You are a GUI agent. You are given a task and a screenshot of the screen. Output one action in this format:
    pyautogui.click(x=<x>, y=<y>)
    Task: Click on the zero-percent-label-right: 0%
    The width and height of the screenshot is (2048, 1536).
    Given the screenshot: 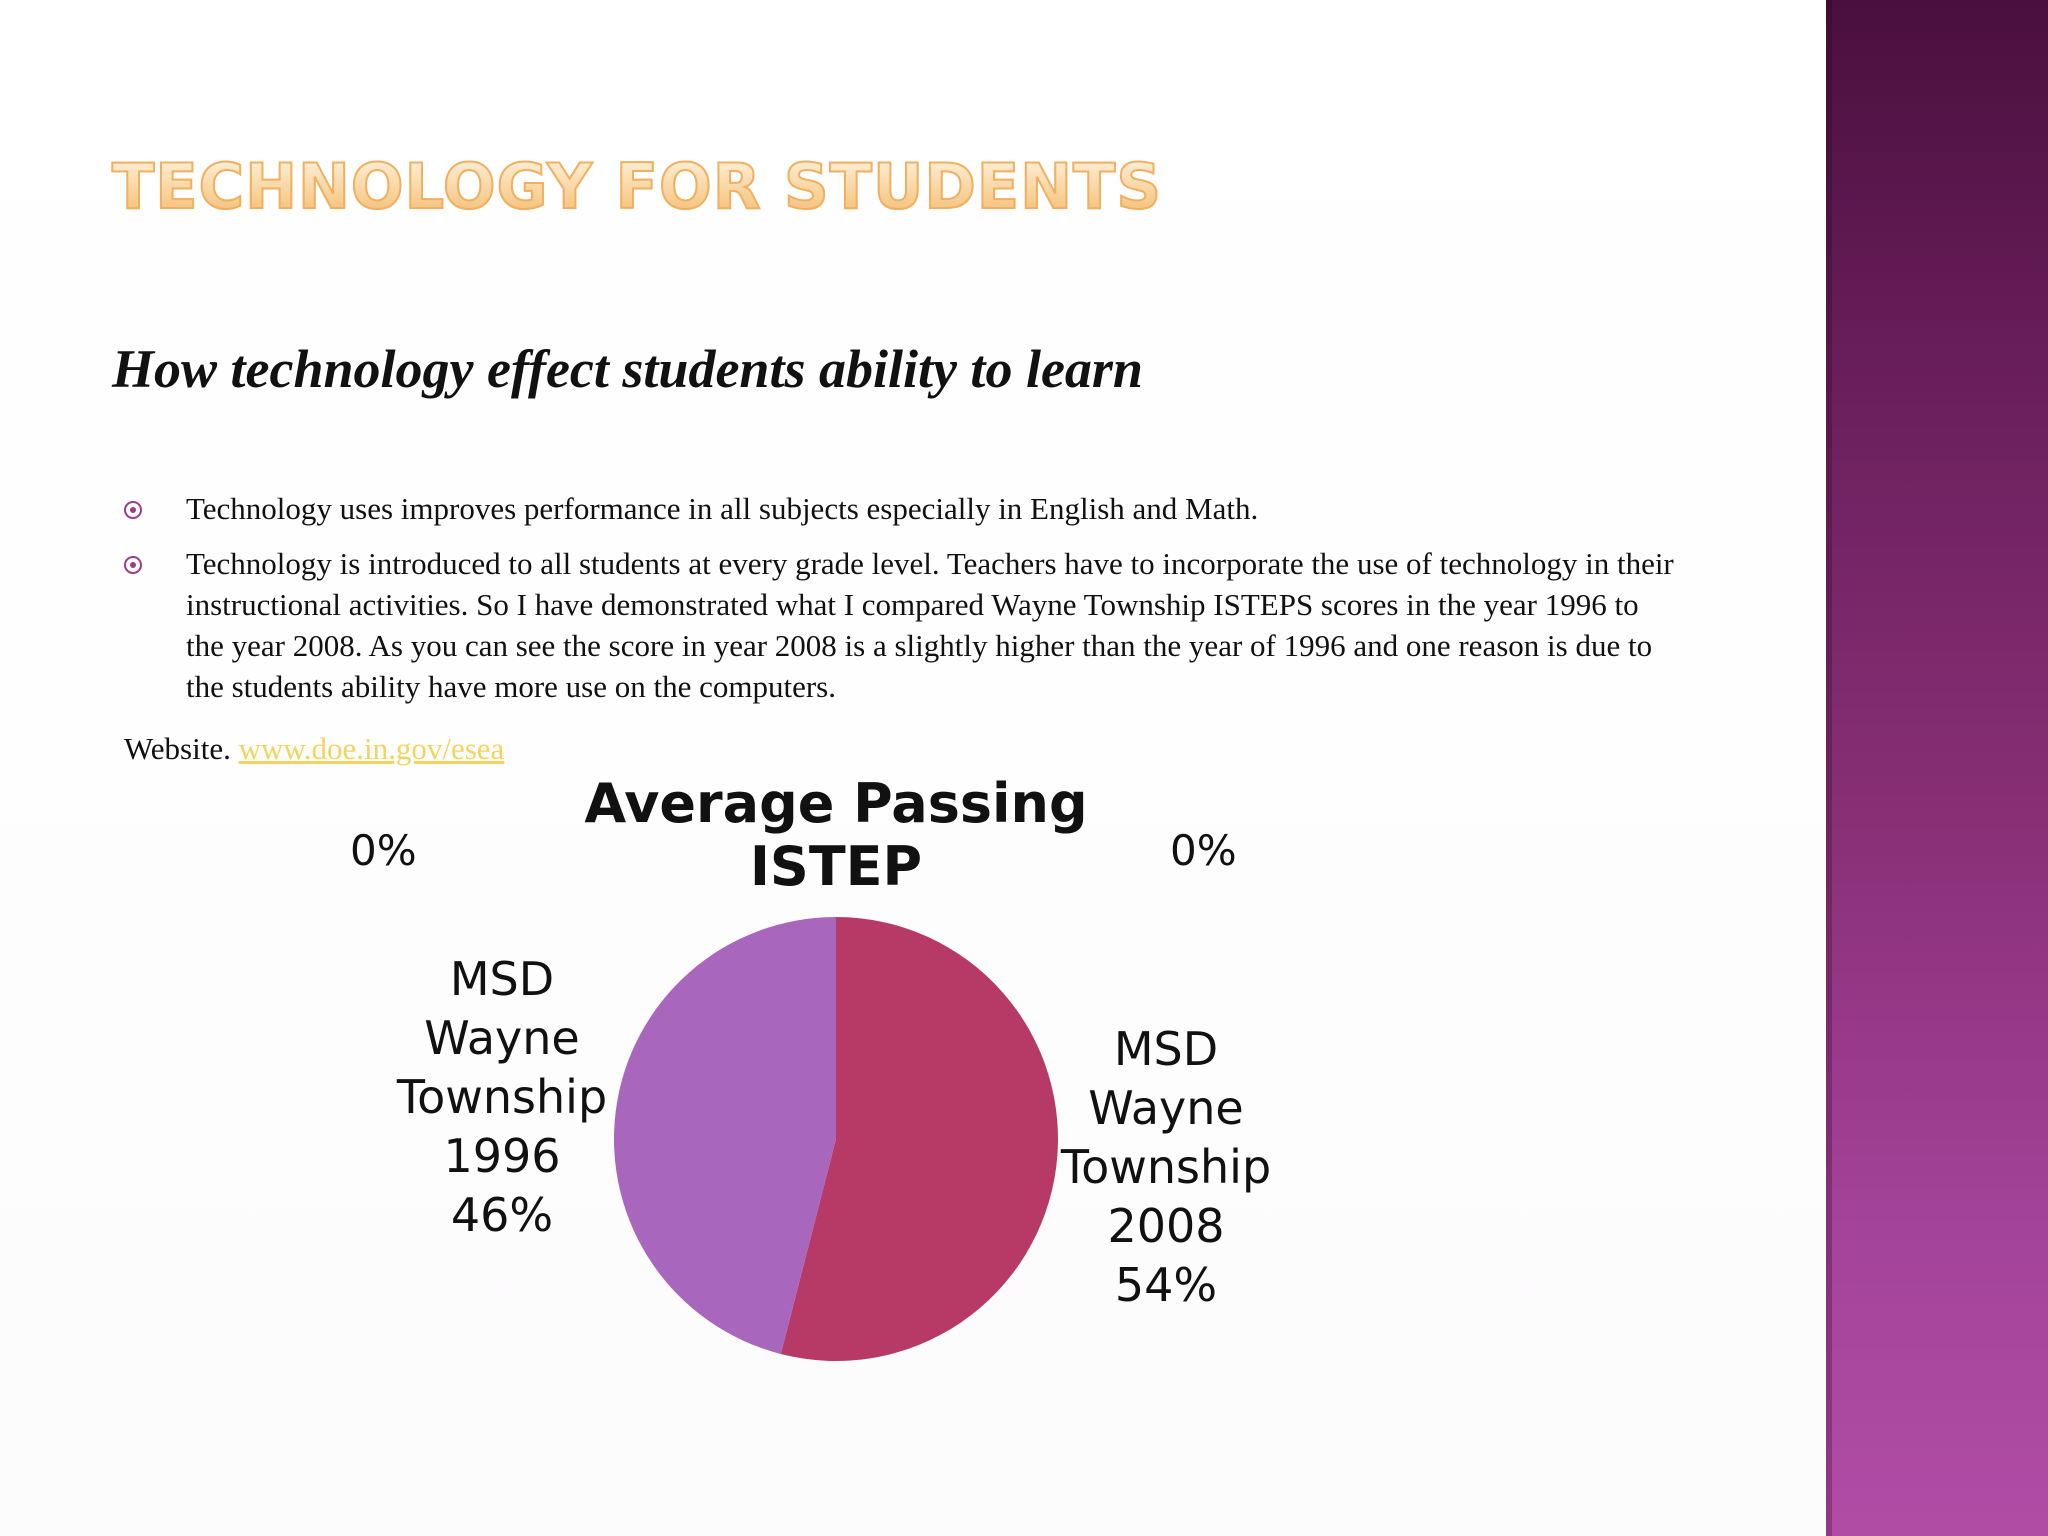 What is the action you would take?
    pyautogui.click(x=1203, y=850)
    